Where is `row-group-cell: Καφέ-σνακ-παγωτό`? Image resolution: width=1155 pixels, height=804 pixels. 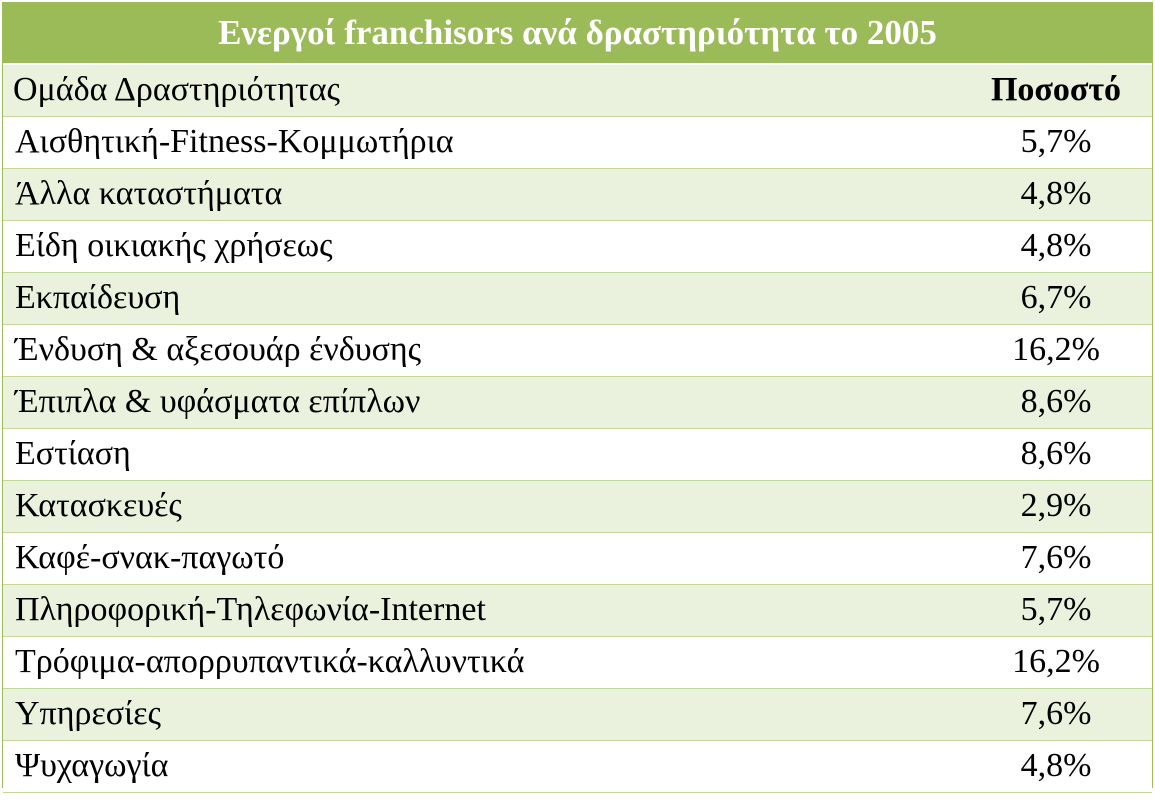 row-group-cell: Καφέ-σνακ-παγωτό is located at coordinates (481, 558).